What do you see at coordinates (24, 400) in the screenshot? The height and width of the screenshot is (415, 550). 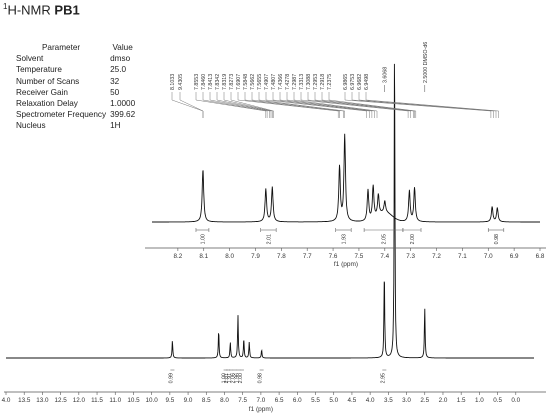 I see `full-x-tick-label: 13.5` at bounding box center [24, 400].